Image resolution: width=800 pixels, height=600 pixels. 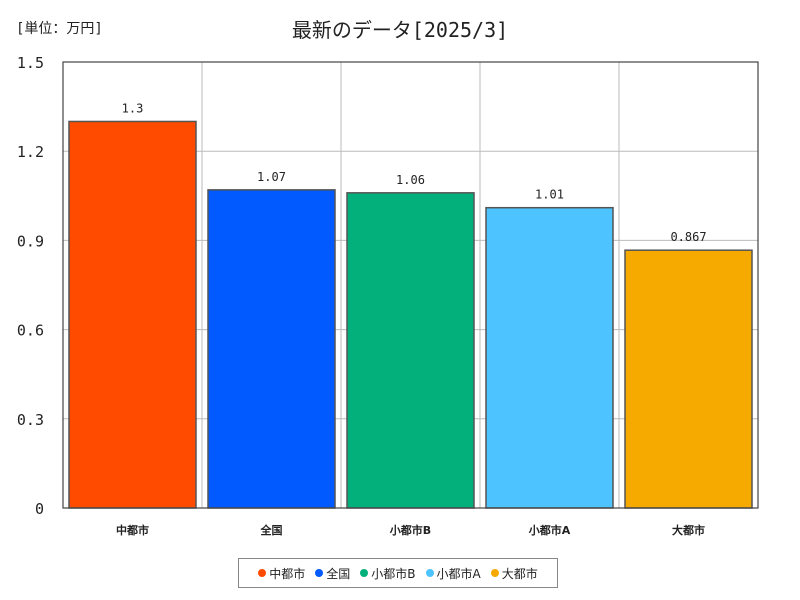 What do you see at coordinates (549, 530) in the screenshot?
I see `x-tick-label: 小都市A` at bounding box center [549, 530].